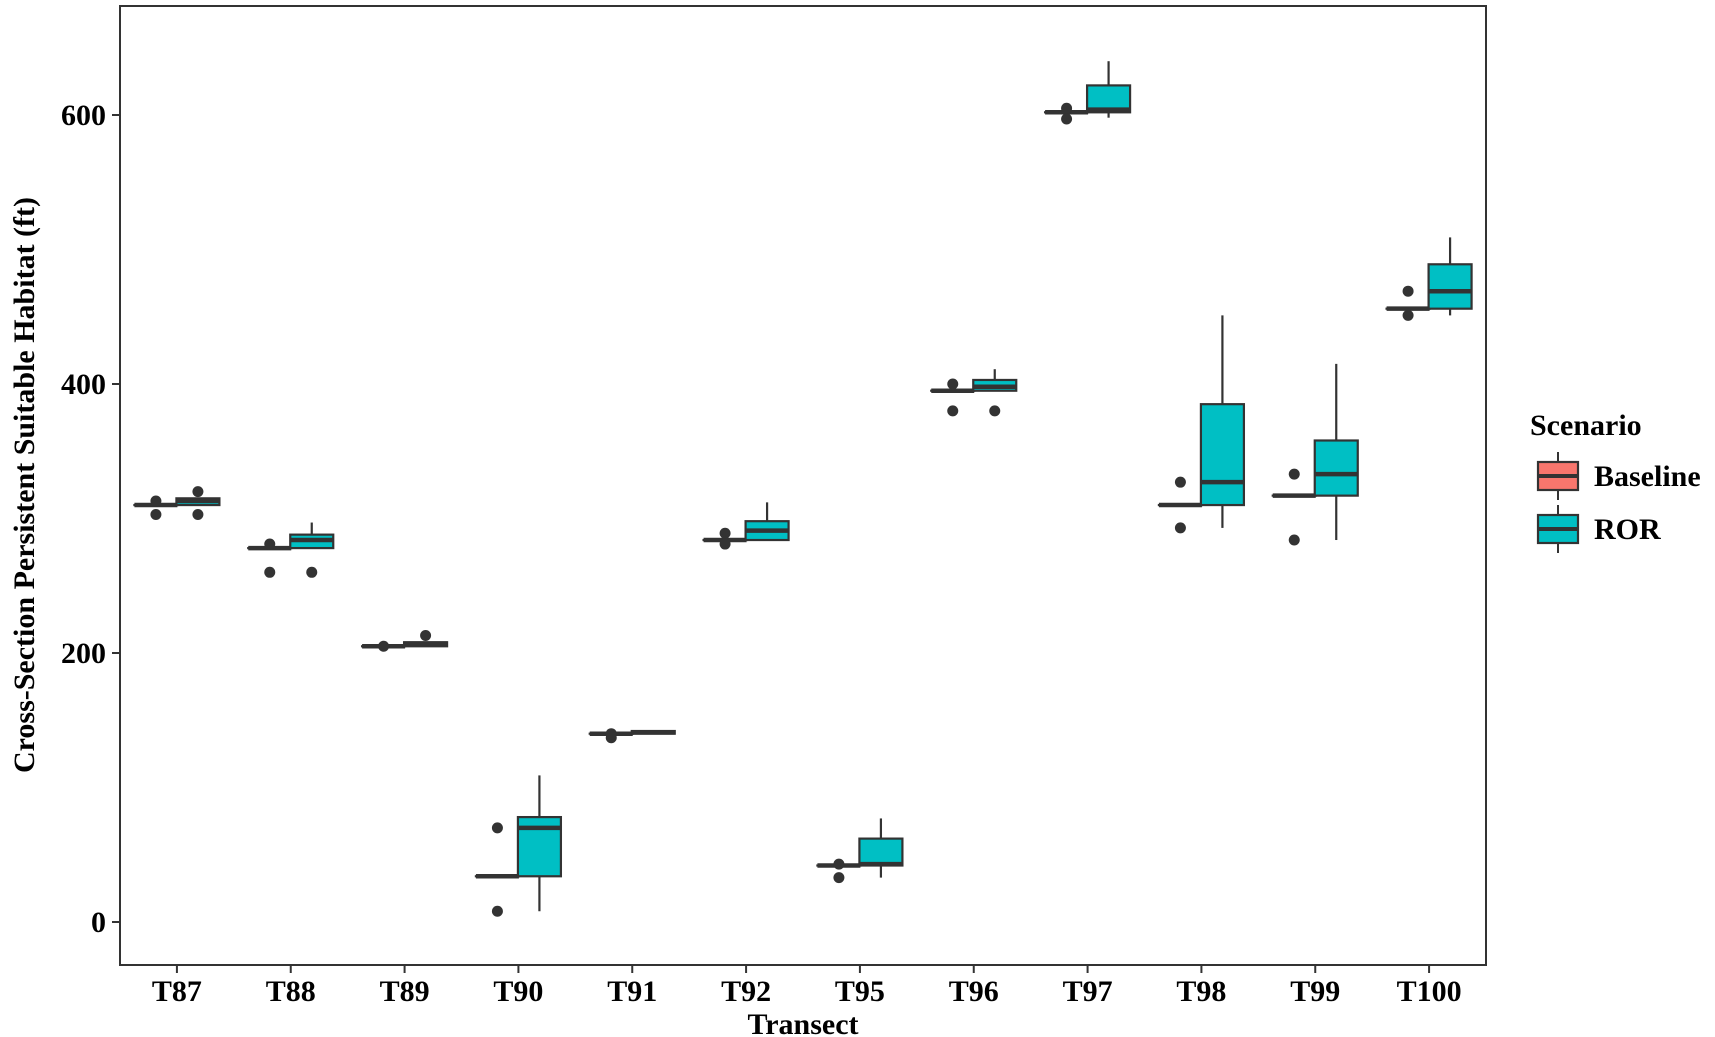  I want to click on box-baseline-t95, so click(839, 871).